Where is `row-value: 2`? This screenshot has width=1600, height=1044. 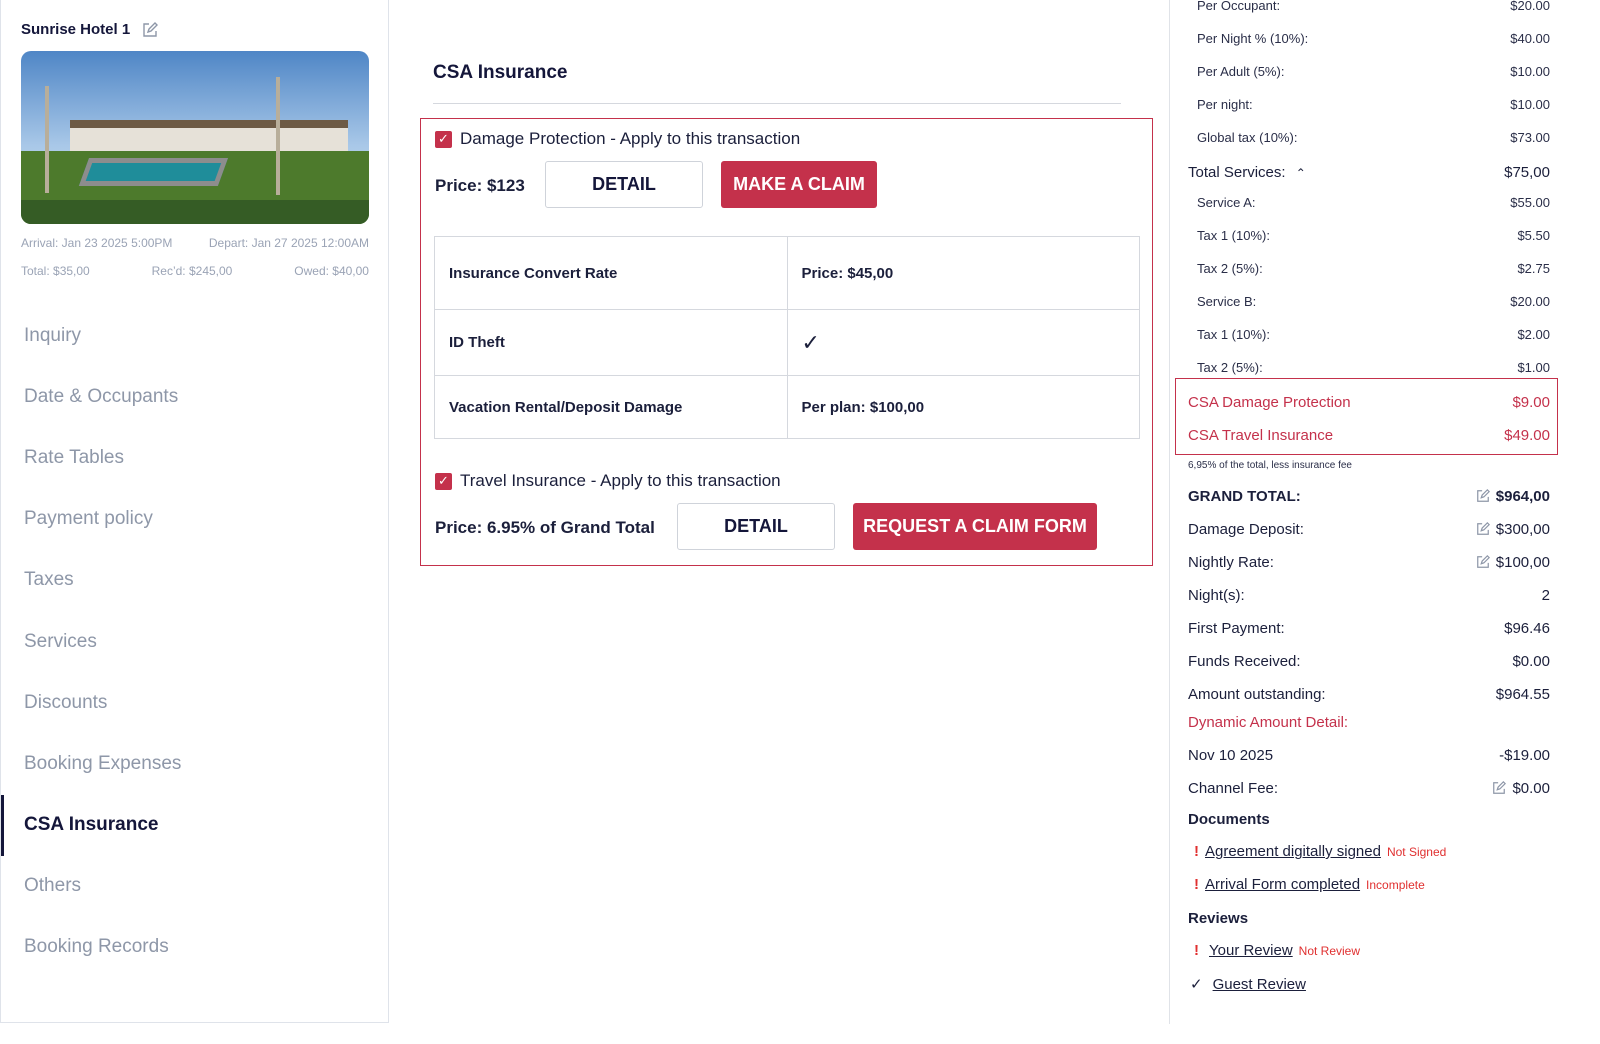
row-value: 2 is located at coordinates (1545, 595).